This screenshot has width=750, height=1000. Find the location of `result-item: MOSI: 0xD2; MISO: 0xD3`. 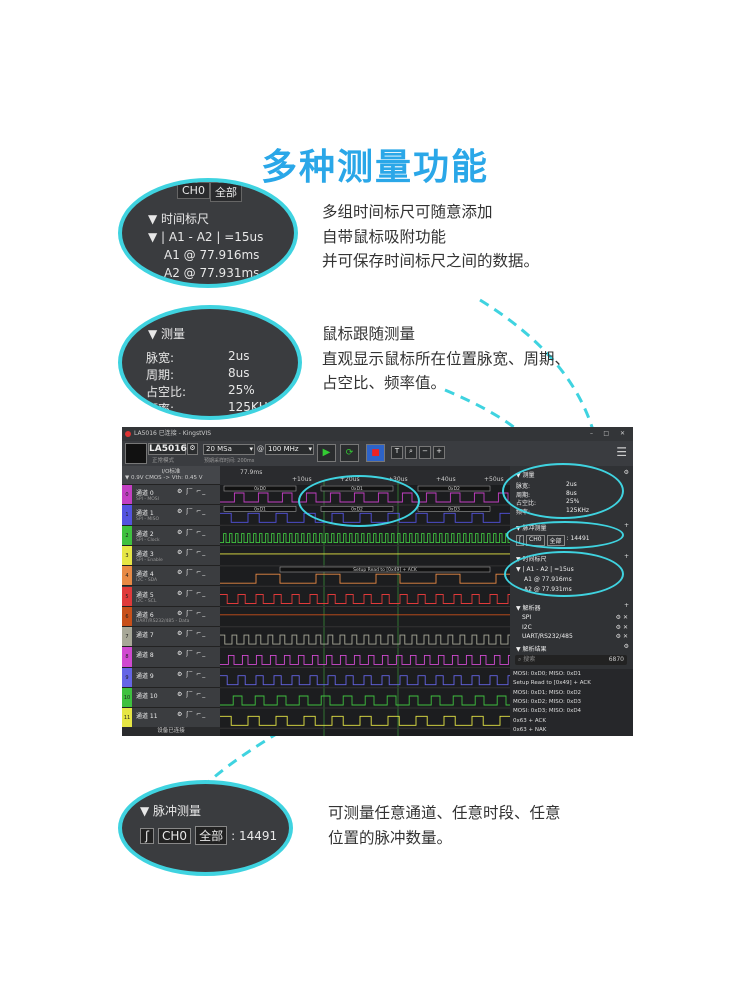

result-item: MOSI: 0xD2; MISO: 0xD3 is located at coordinates (547, 701).